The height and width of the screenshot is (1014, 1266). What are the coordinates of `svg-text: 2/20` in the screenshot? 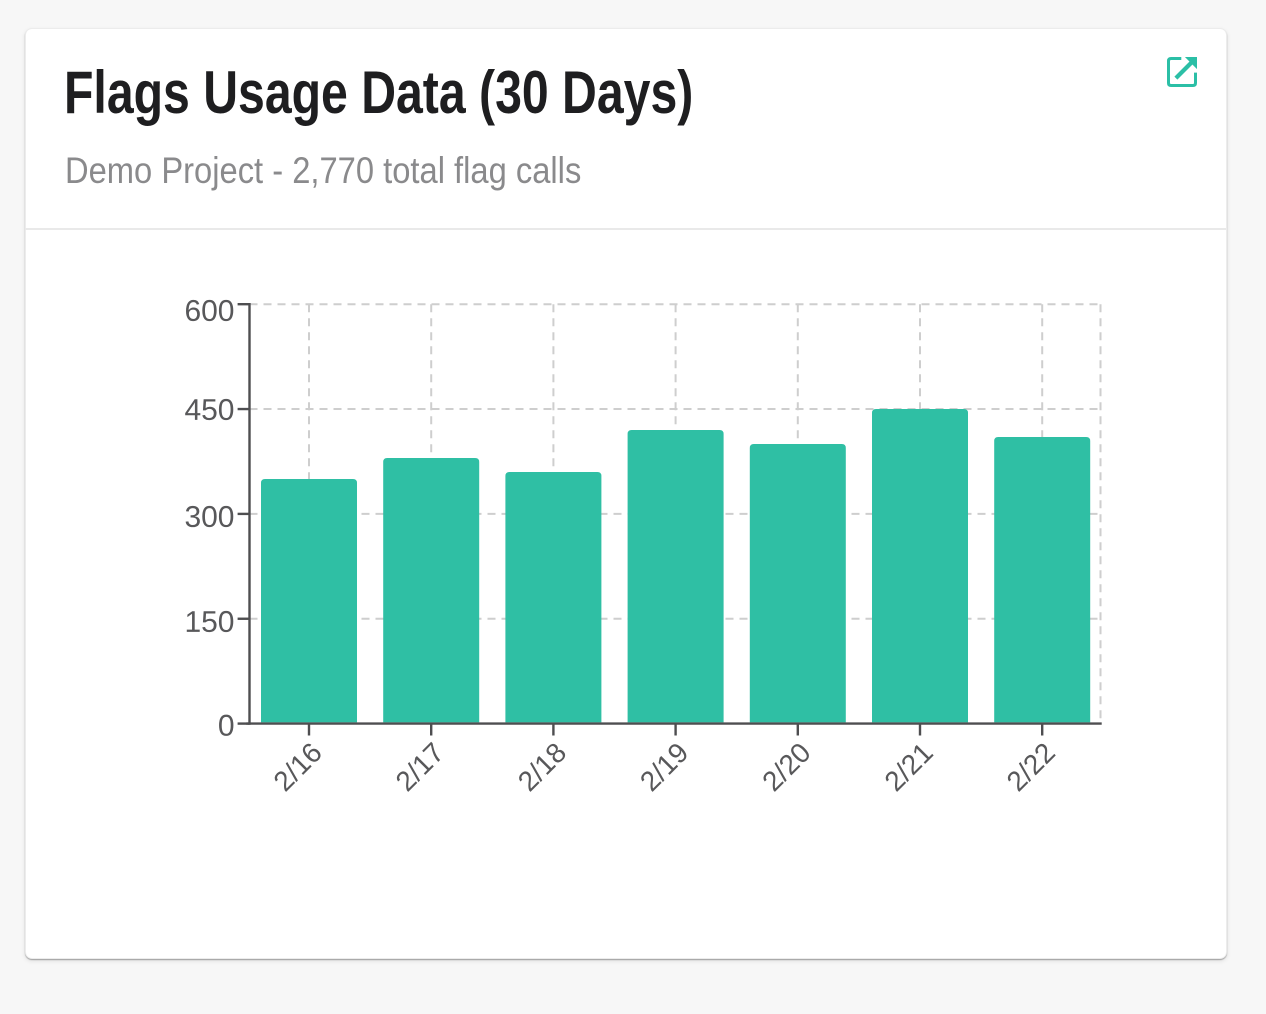 It's located at (786, 767).